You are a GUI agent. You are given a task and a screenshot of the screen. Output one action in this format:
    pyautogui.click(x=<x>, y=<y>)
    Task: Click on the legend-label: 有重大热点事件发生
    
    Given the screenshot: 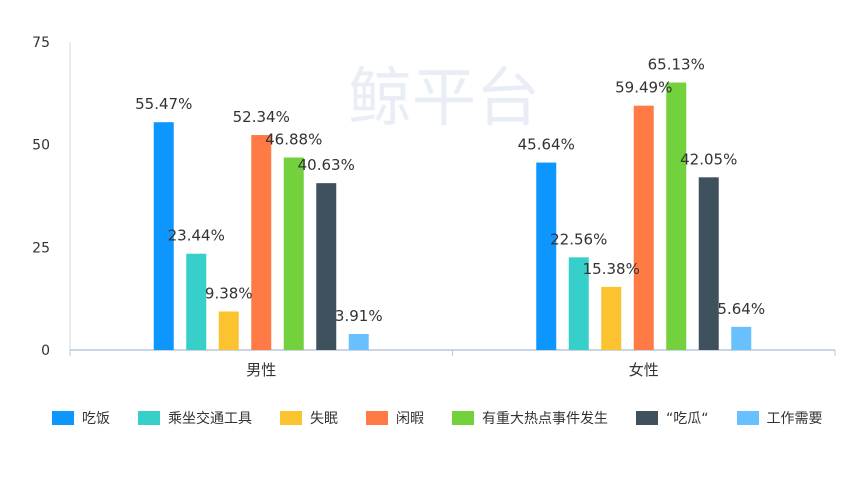 What is the action you would take?
    pyautogui.click(x=545, y=419)
    